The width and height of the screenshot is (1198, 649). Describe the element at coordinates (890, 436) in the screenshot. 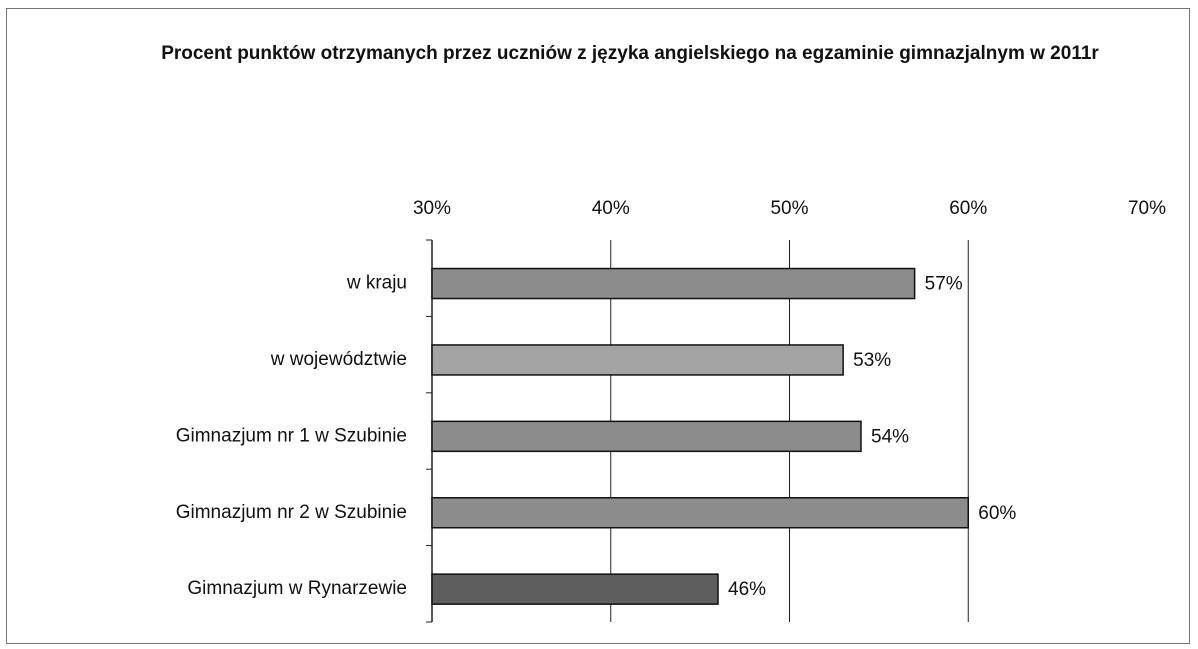

I see `value-label: 54%` at that location.